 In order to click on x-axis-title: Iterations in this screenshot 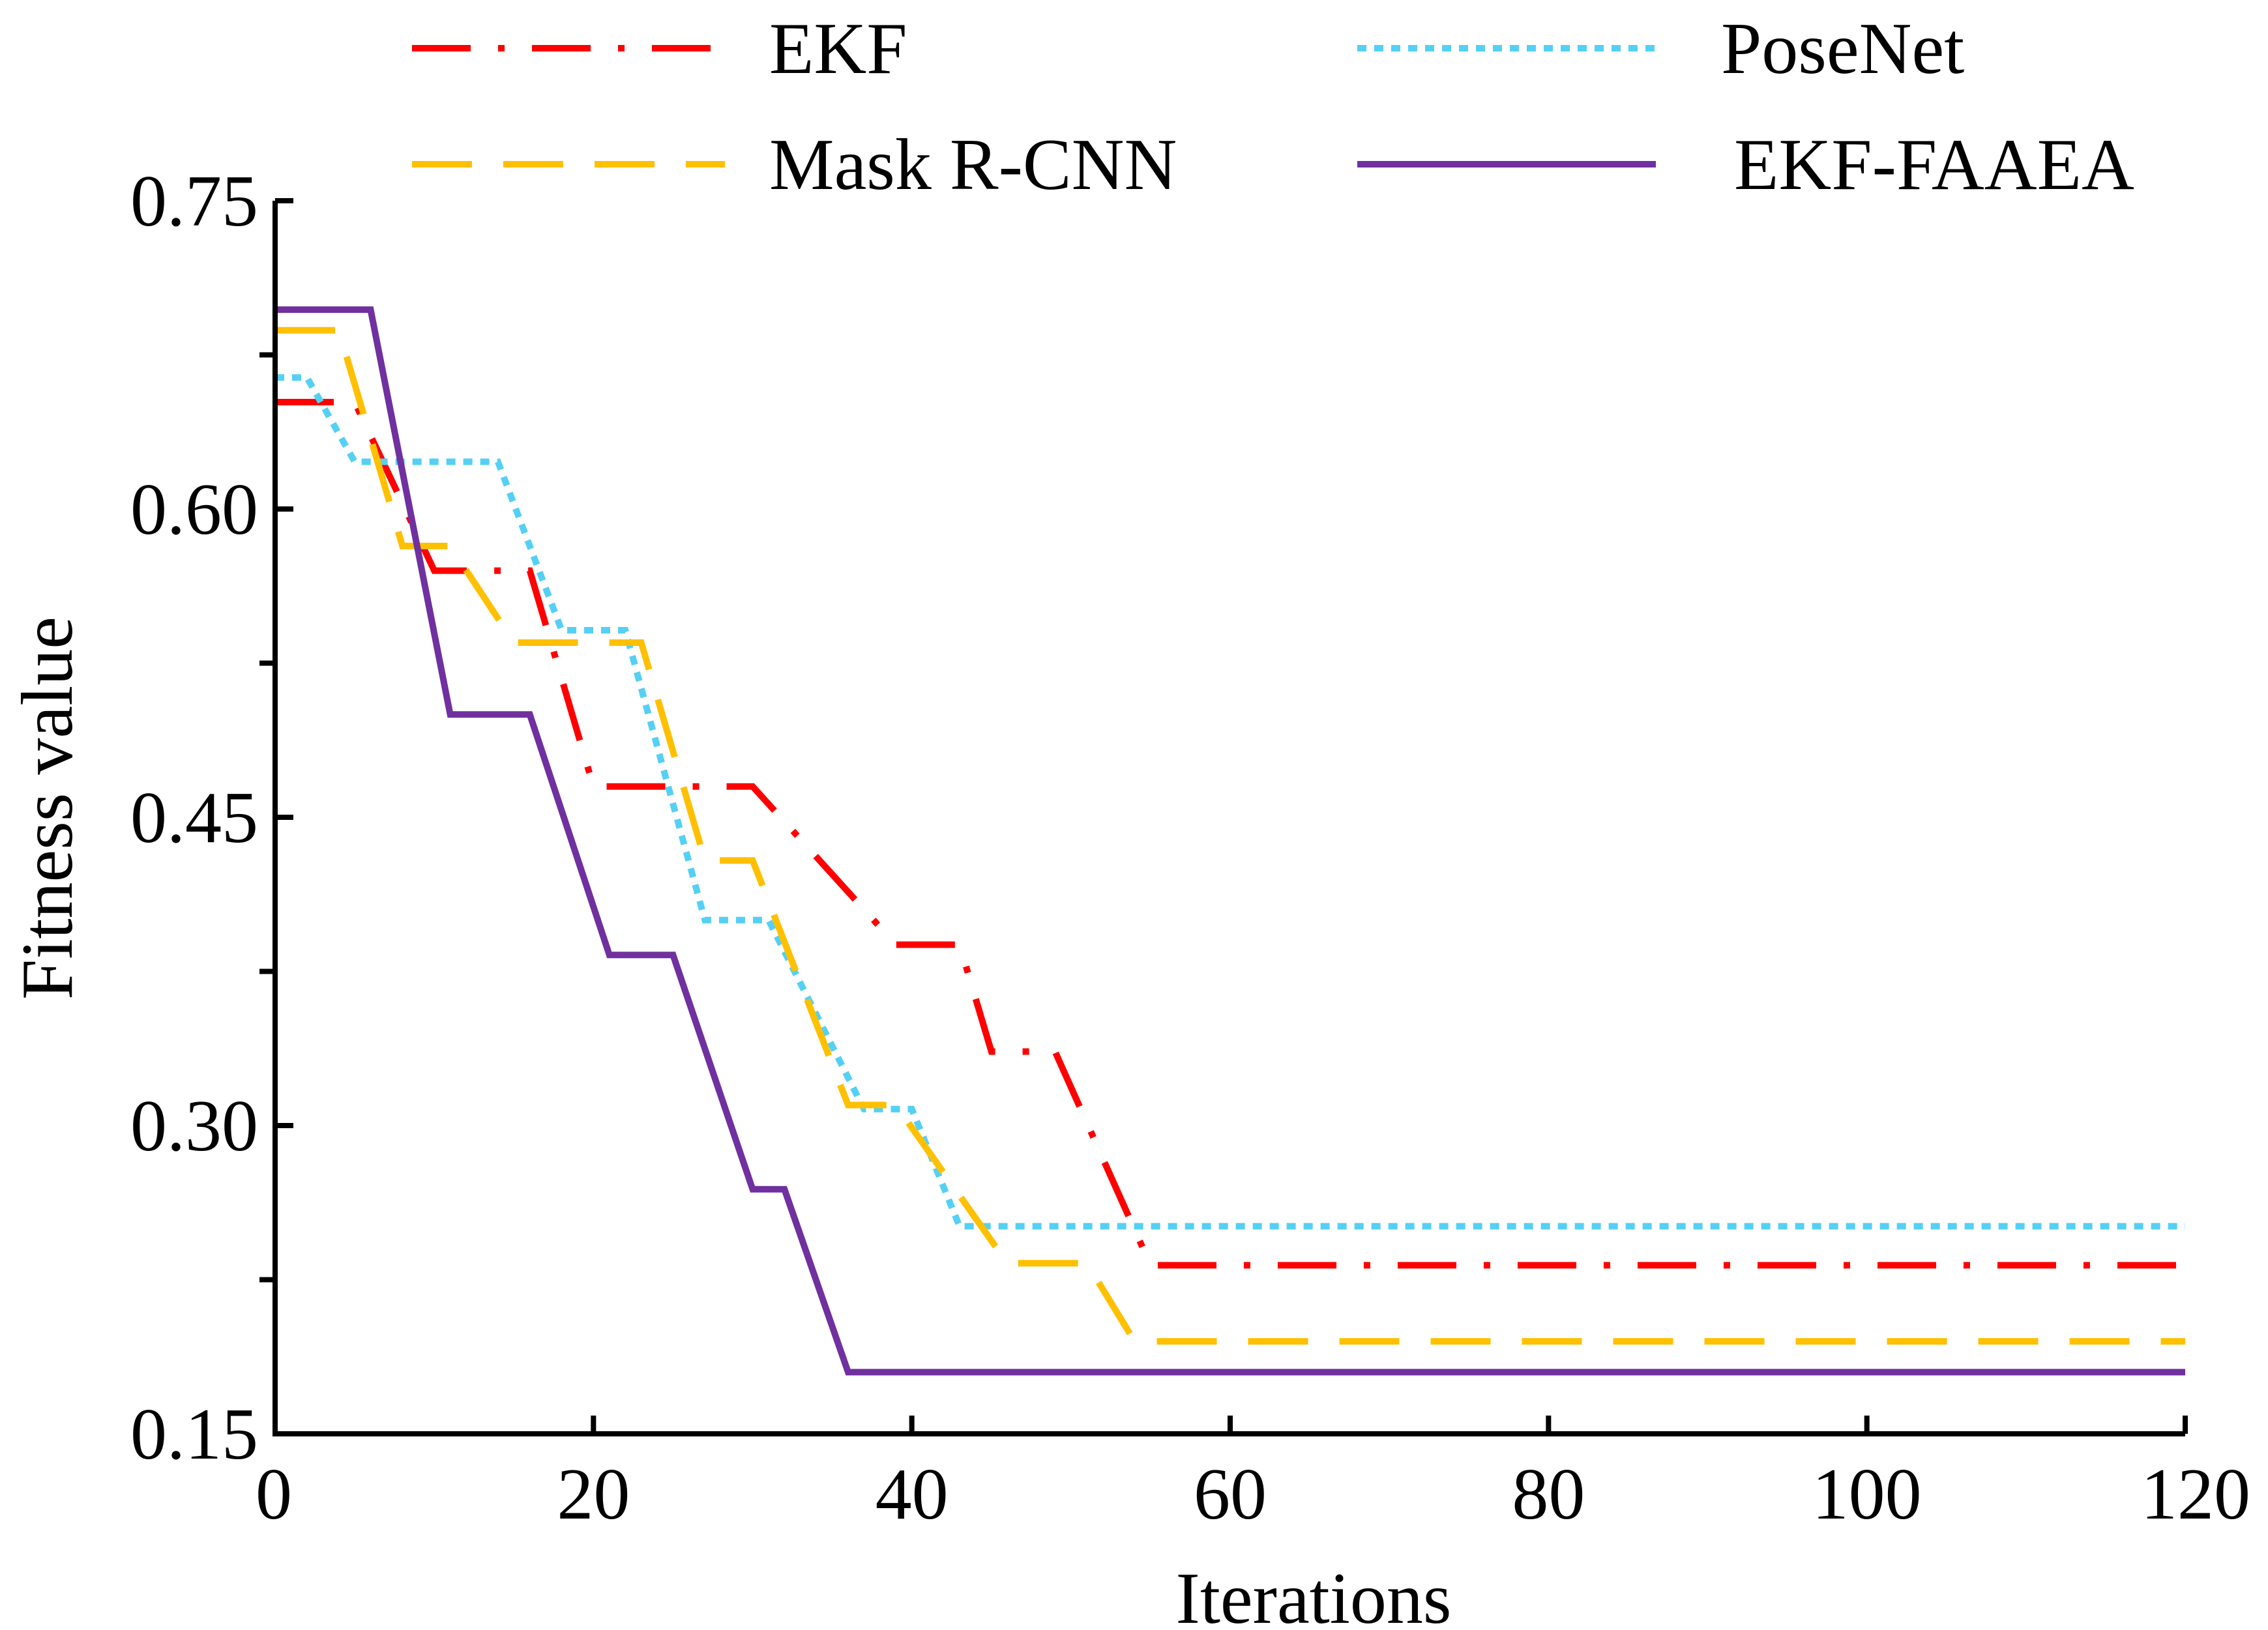, I will do `click(1314, 1594)`.